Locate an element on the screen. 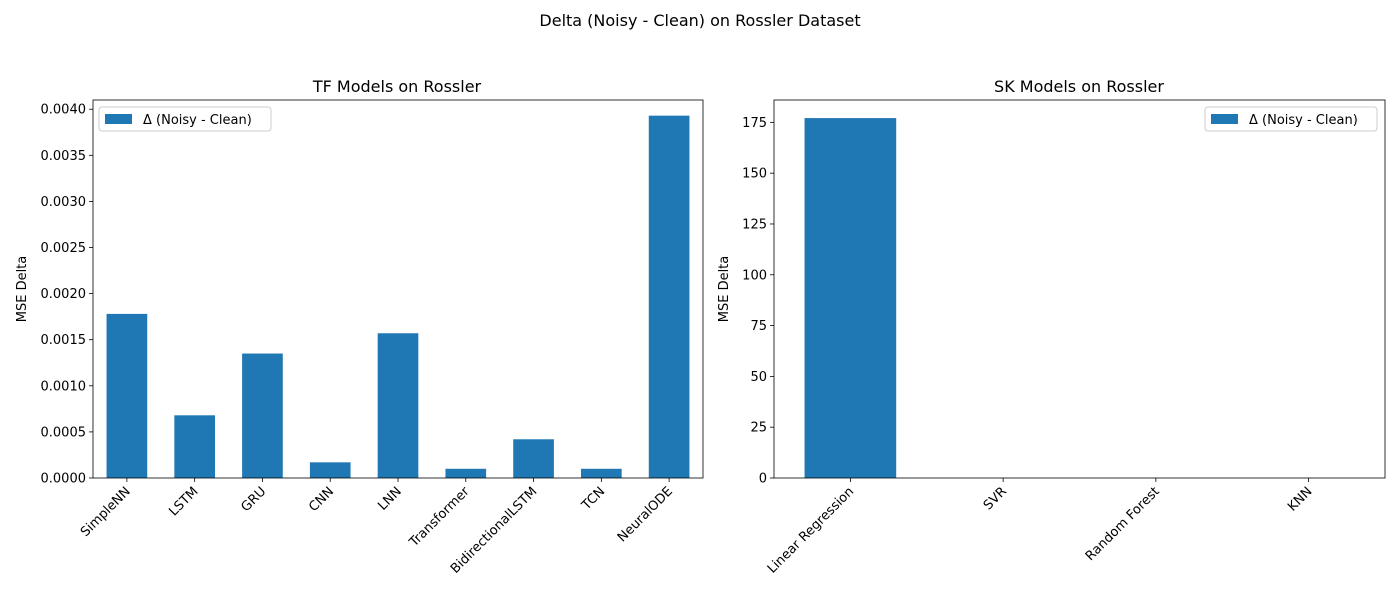 The width and height of the screenshot is (1400, 604). y-tick-label: 125 is located at coordinates (754, 224).